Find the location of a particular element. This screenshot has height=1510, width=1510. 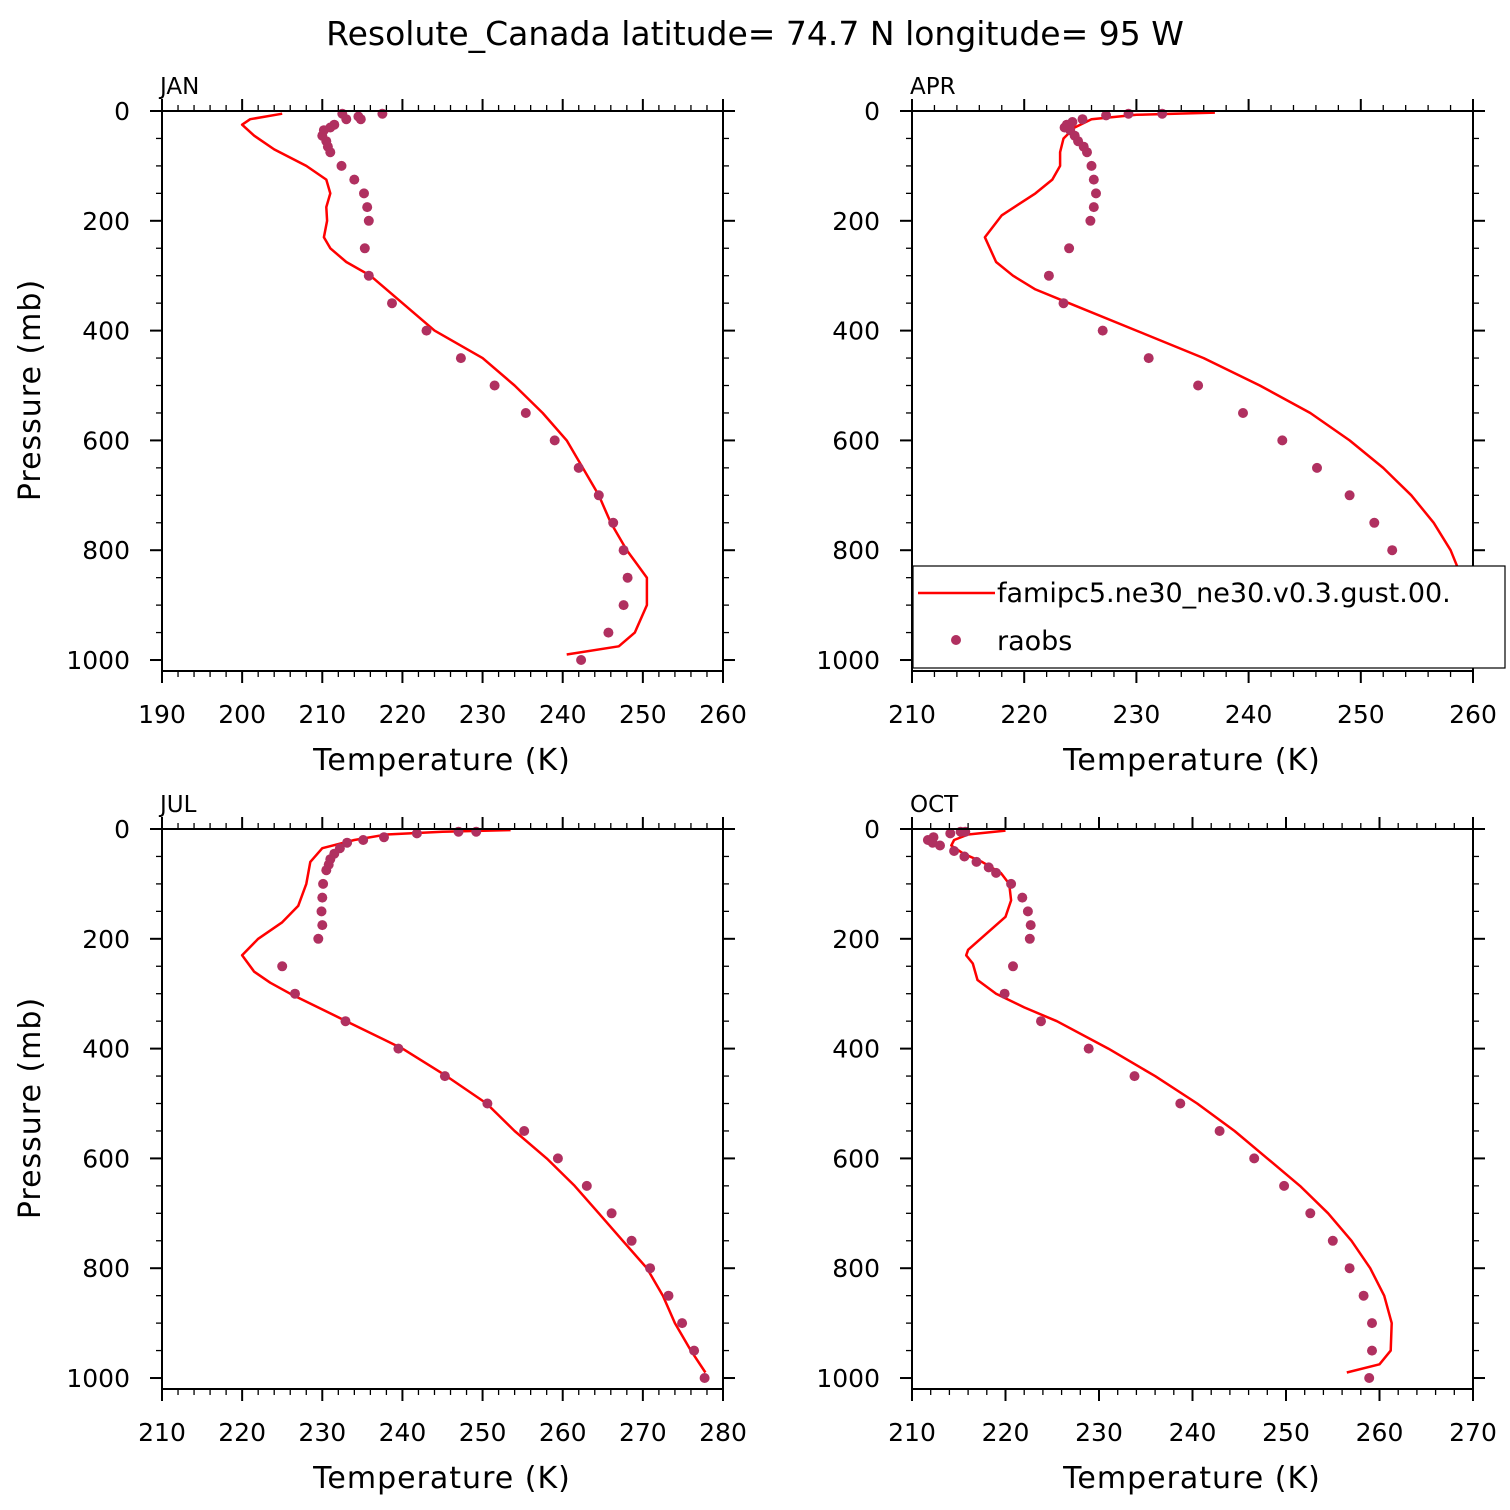

x-tick-label: 200 is located at coordinates (242, 714).